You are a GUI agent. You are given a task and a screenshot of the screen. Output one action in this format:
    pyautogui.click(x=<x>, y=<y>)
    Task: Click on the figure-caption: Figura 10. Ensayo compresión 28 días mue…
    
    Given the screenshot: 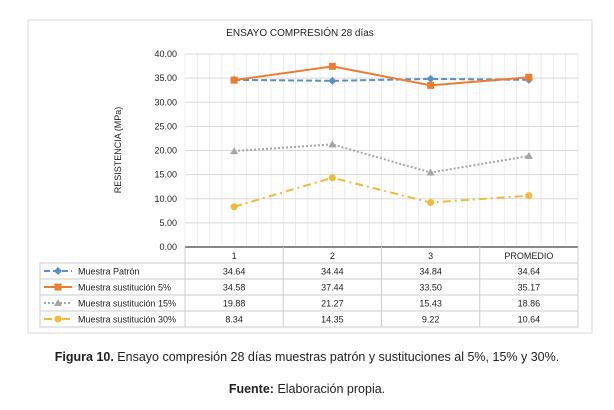 What is the action you would take?
    pyautogui.click(x=307, y=357)
    